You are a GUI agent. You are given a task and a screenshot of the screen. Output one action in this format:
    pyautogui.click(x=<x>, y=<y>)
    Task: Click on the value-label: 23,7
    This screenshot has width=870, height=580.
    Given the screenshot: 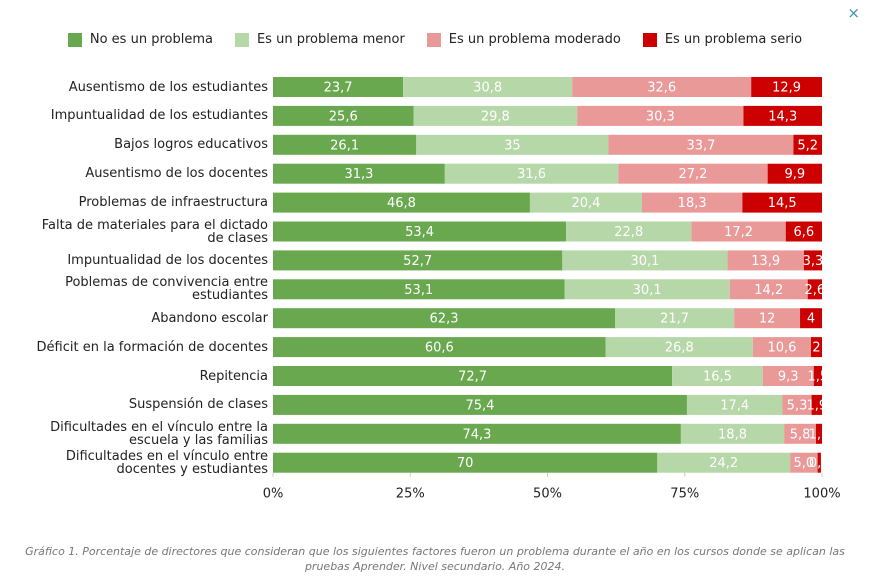 What is the action you would take?
    pyautogui.click(x=338, y=88)
    